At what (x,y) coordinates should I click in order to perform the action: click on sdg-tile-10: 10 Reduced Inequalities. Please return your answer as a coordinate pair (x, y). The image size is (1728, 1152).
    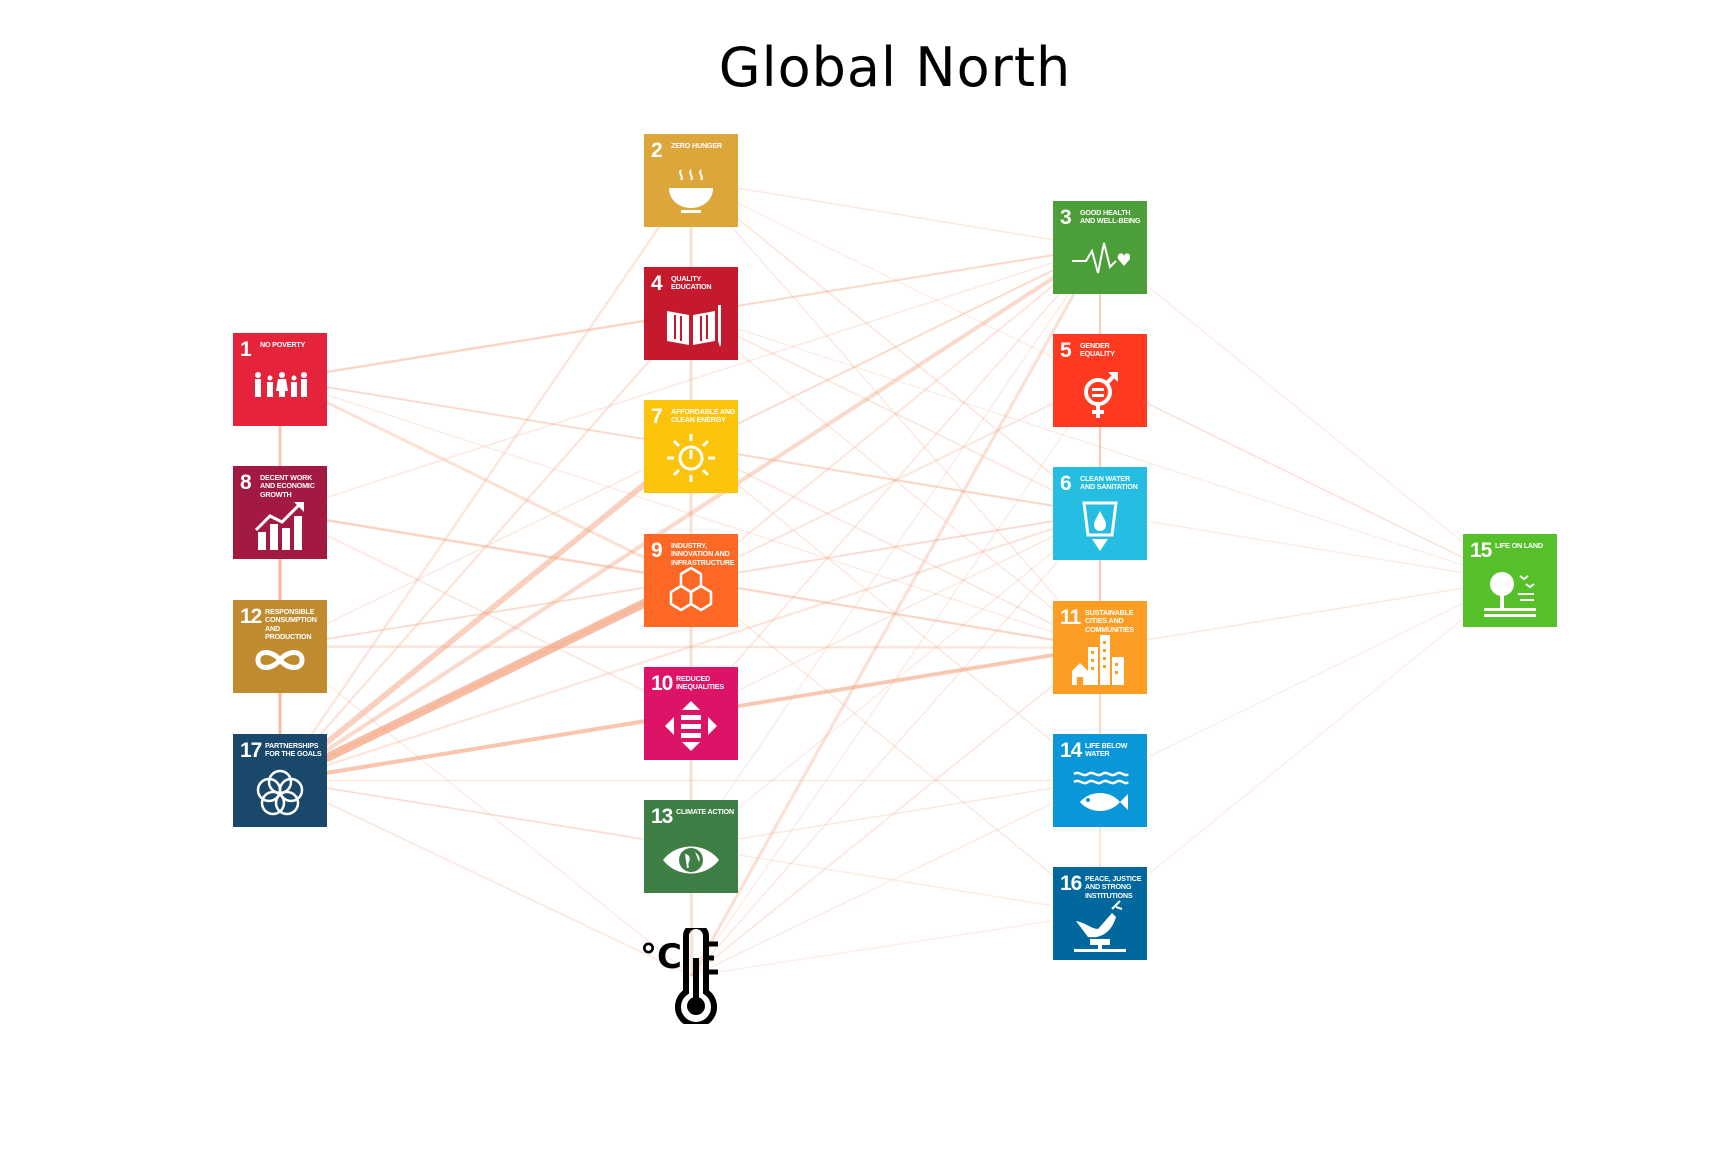
    Looking at the image, I should click on (691, 713).